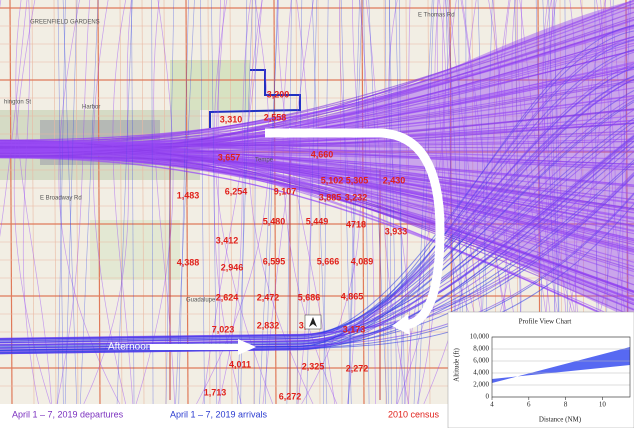 The width and height of the screenshot is (634, 433). What do you see at coordinates (396, 231) in the screenshot?
I see `census-label: 3,933` at bounding box center [396, 231].